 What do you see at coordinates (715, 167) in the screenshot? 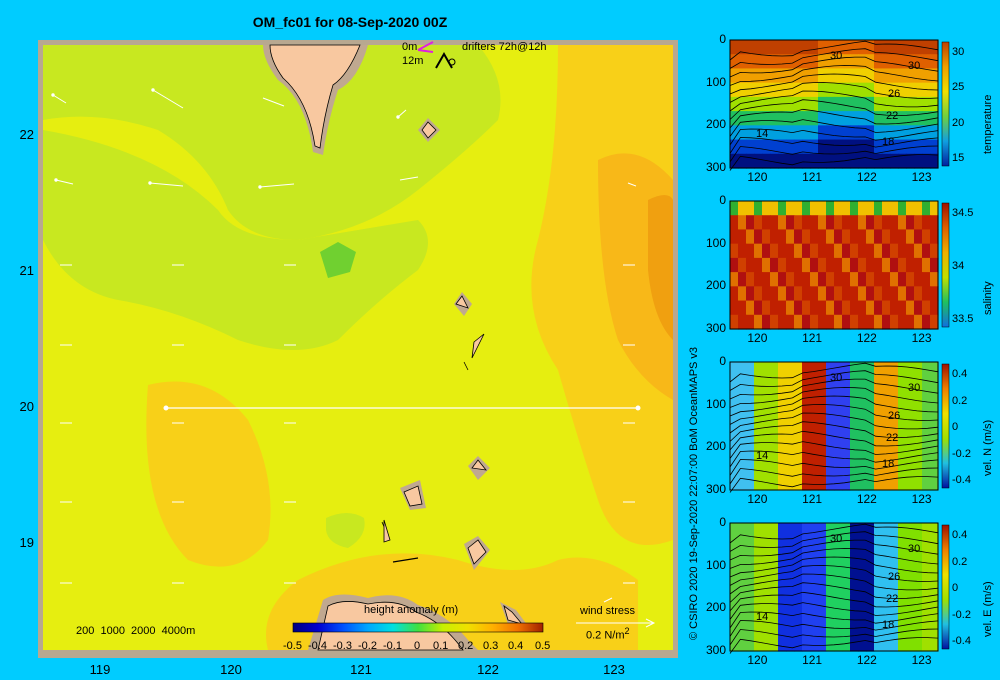
I see `depth-tick: 300` at bounding box center [715, 167].